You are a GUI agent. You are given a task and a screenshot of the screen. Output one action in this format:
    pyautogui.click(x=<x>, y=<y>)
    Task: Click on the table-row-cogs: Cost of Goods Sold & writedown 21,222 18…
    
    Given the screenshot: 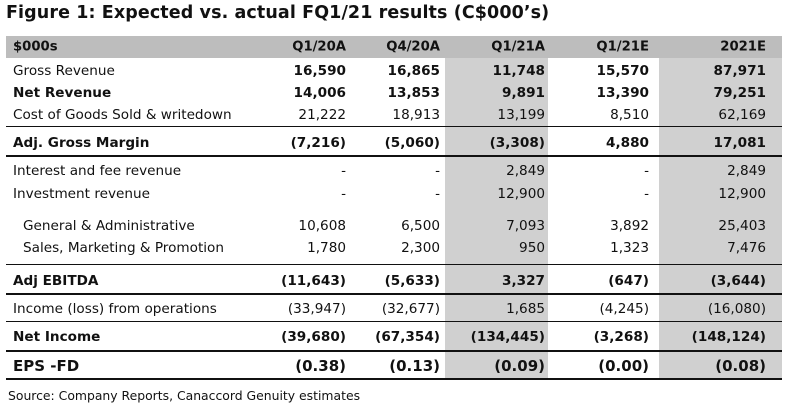 What is the action you would take?
    pyautogui.click(x=394, y=115)
    